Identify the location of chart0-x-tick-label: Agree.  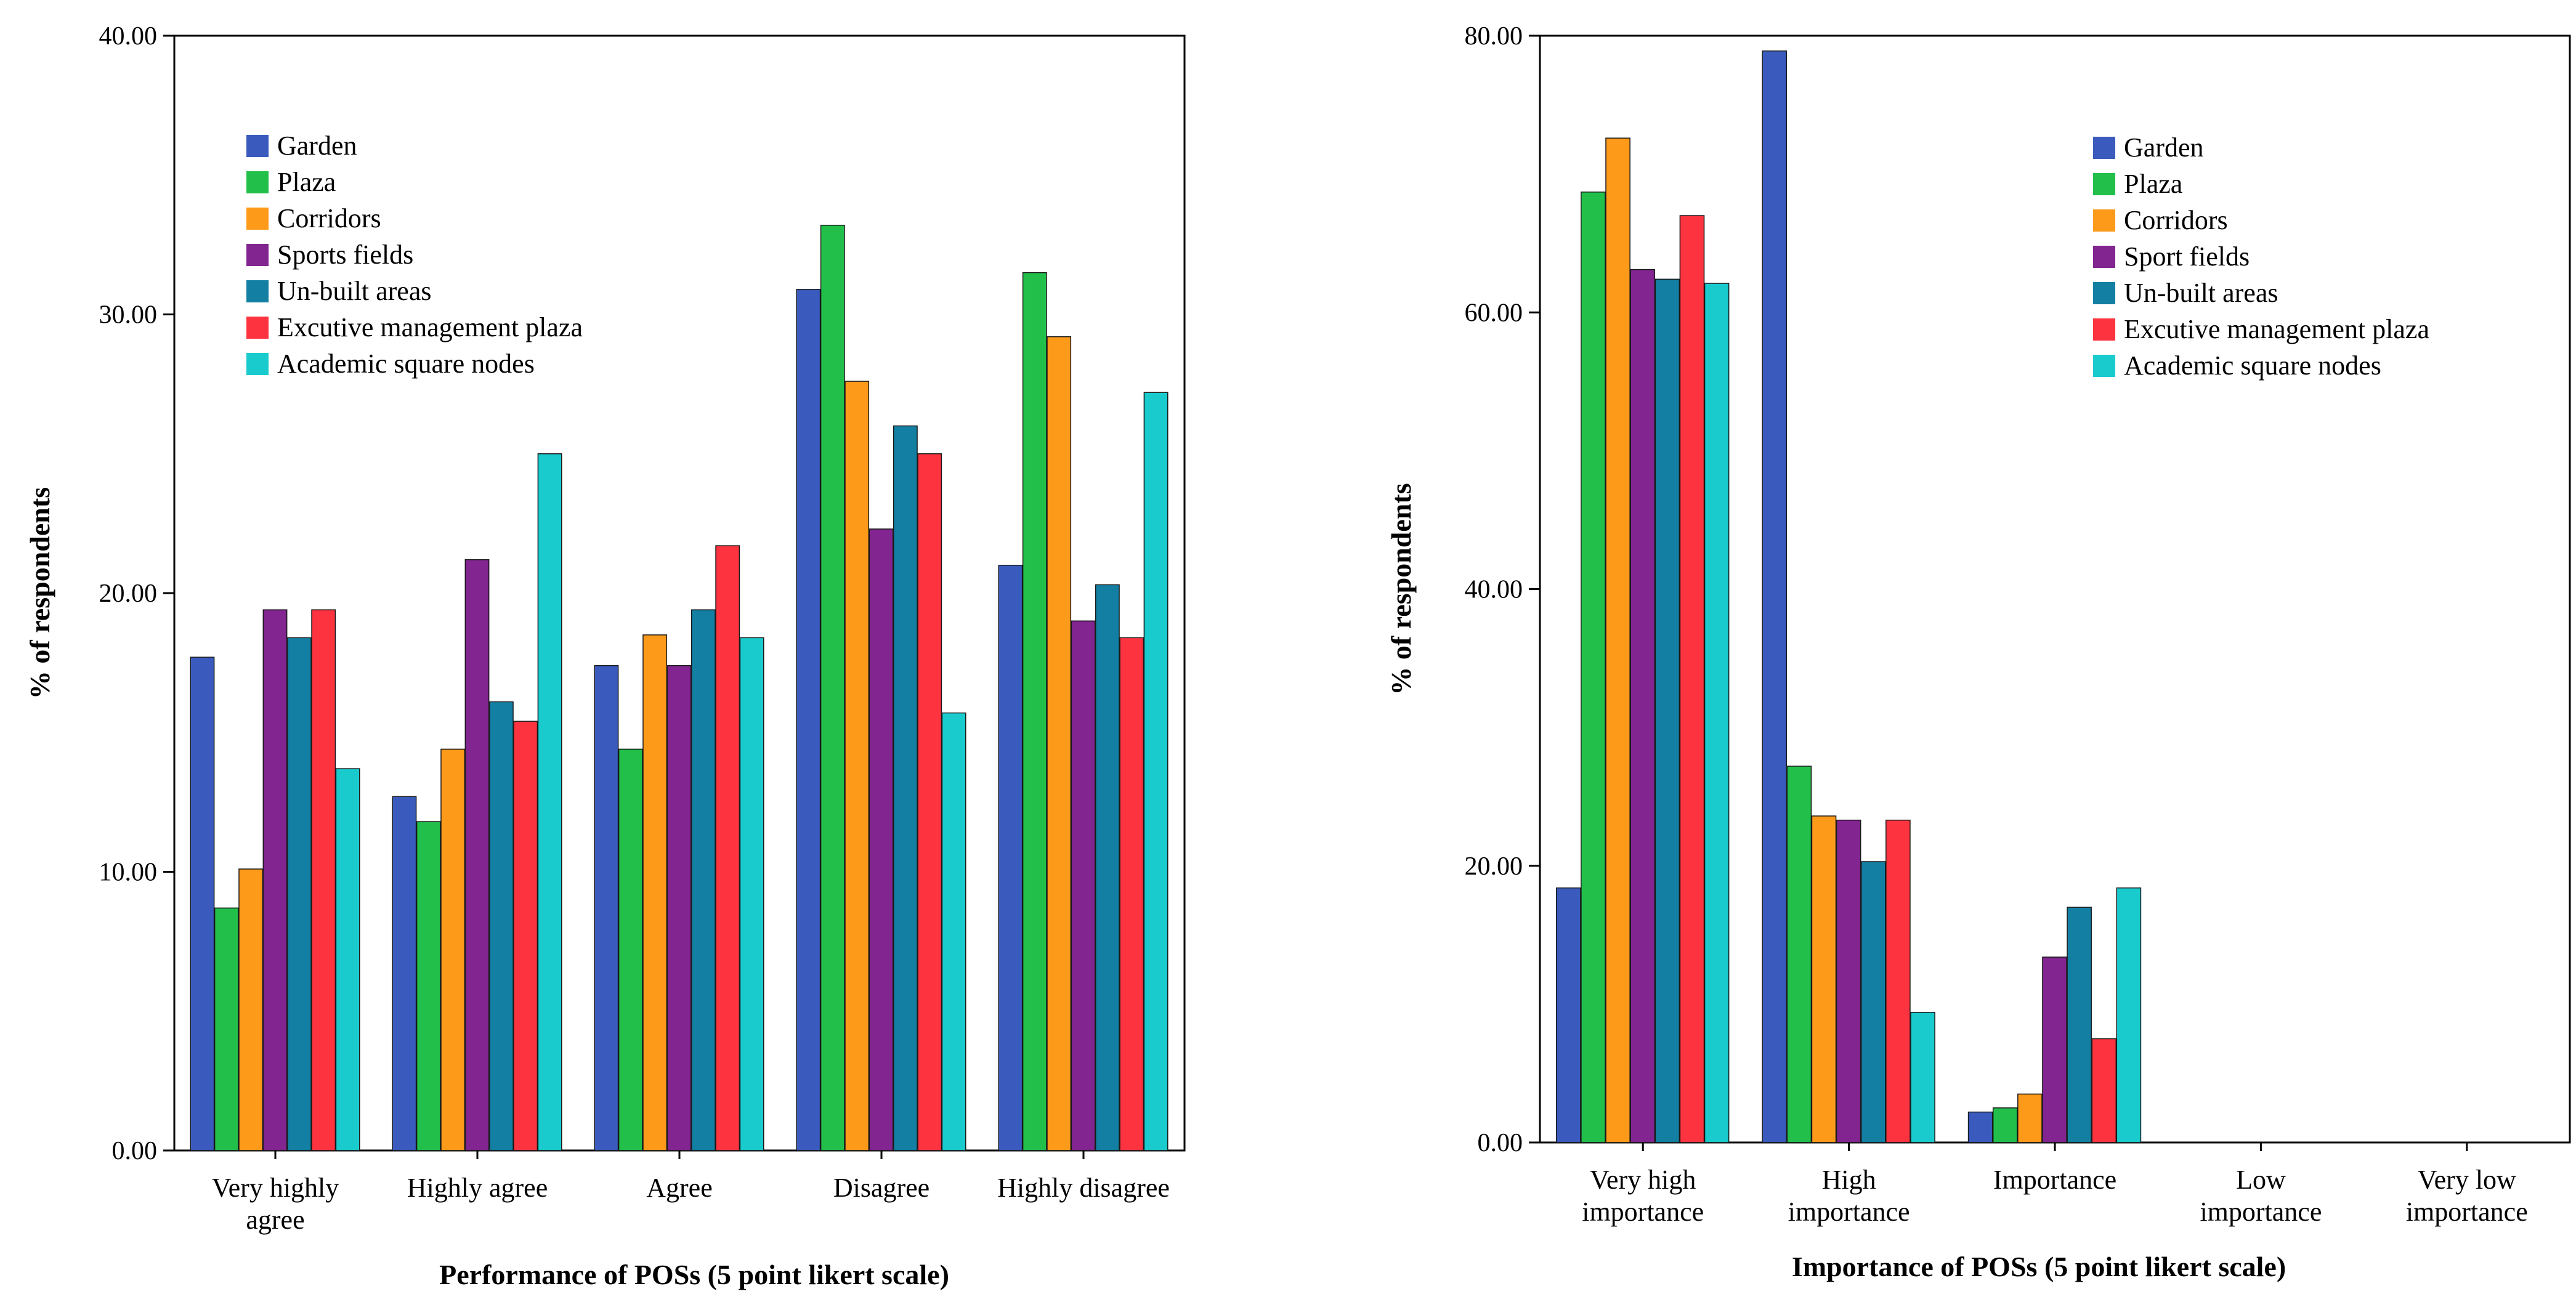
(679, 1188).